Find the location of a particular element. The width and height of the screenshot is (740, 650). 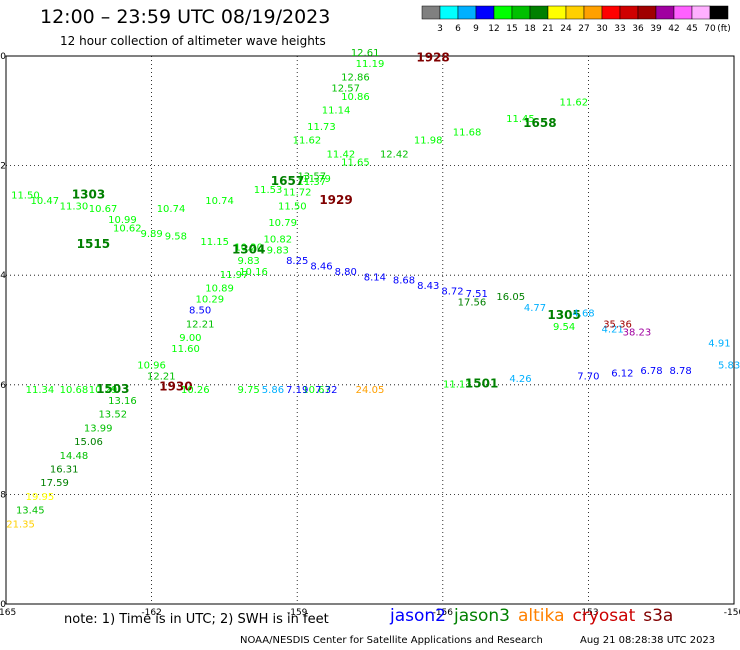

chart-title: 12:00 – 23:59 UTC 08/19/2023 is located at coordinates (185, 17).